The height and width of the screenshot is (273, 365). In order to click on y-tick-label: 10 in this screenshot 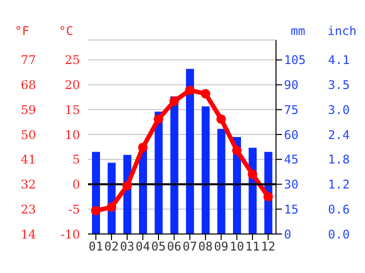, I will do `click(72, 135)`.